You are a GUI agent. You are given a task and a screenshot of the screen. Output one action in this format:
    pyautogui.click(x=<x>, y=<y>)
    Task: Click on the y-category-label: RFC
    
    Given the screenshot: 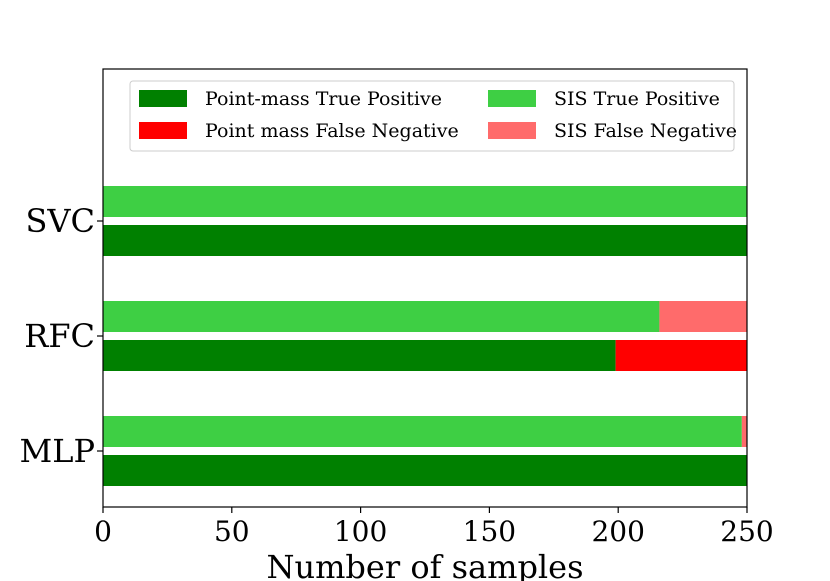 What is the action you would take?
    pyautogui.click(x=59, y=336)
    